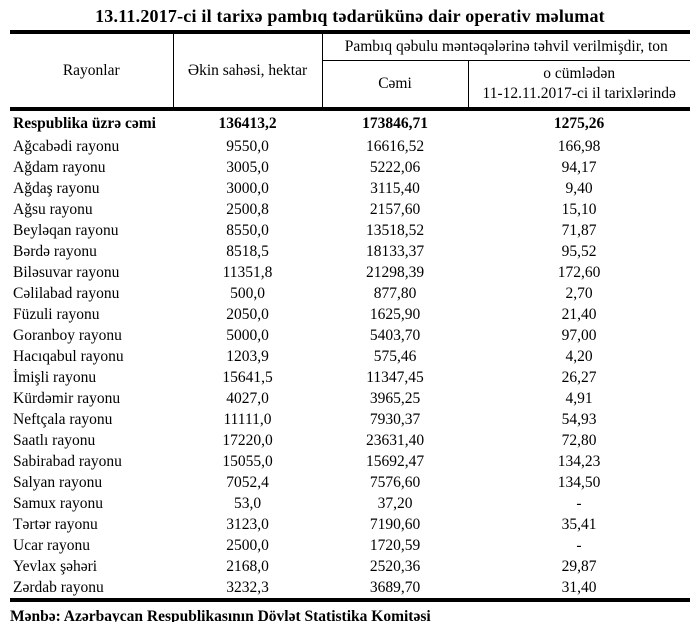 This screenshot has width=700, height=622. What do you see at coordinates (350, 482) in the screenshot?
I see `table-row: Salyan rayonu 7052,4 7576,60 134,50` at bounding box center [350, 482].